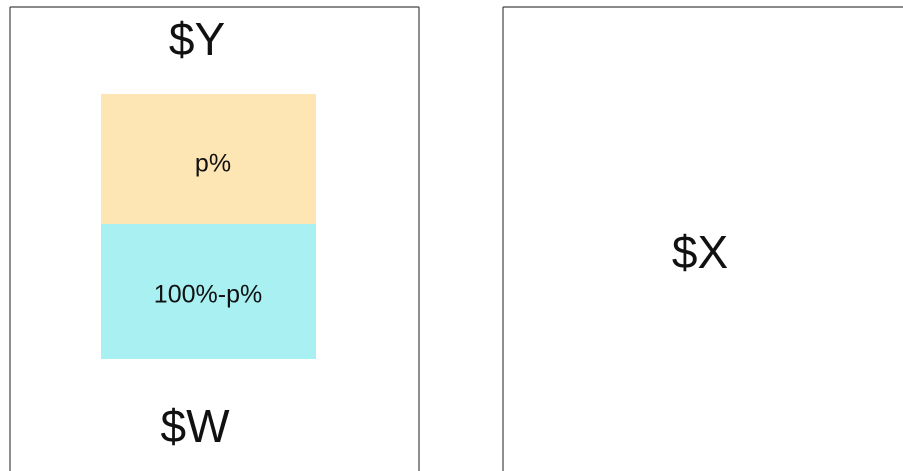  I want to click on bottom-segment-label: 100%-p%, so click(208, 295).